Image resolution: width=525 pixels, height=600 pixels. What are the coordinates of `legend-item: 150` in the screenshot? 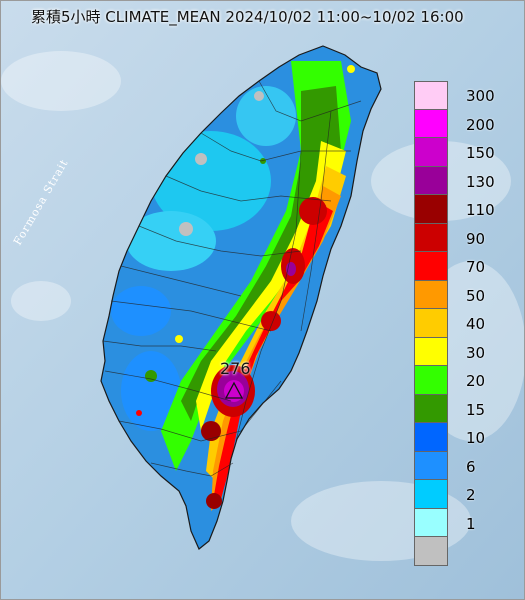 It's located at (469, 152).